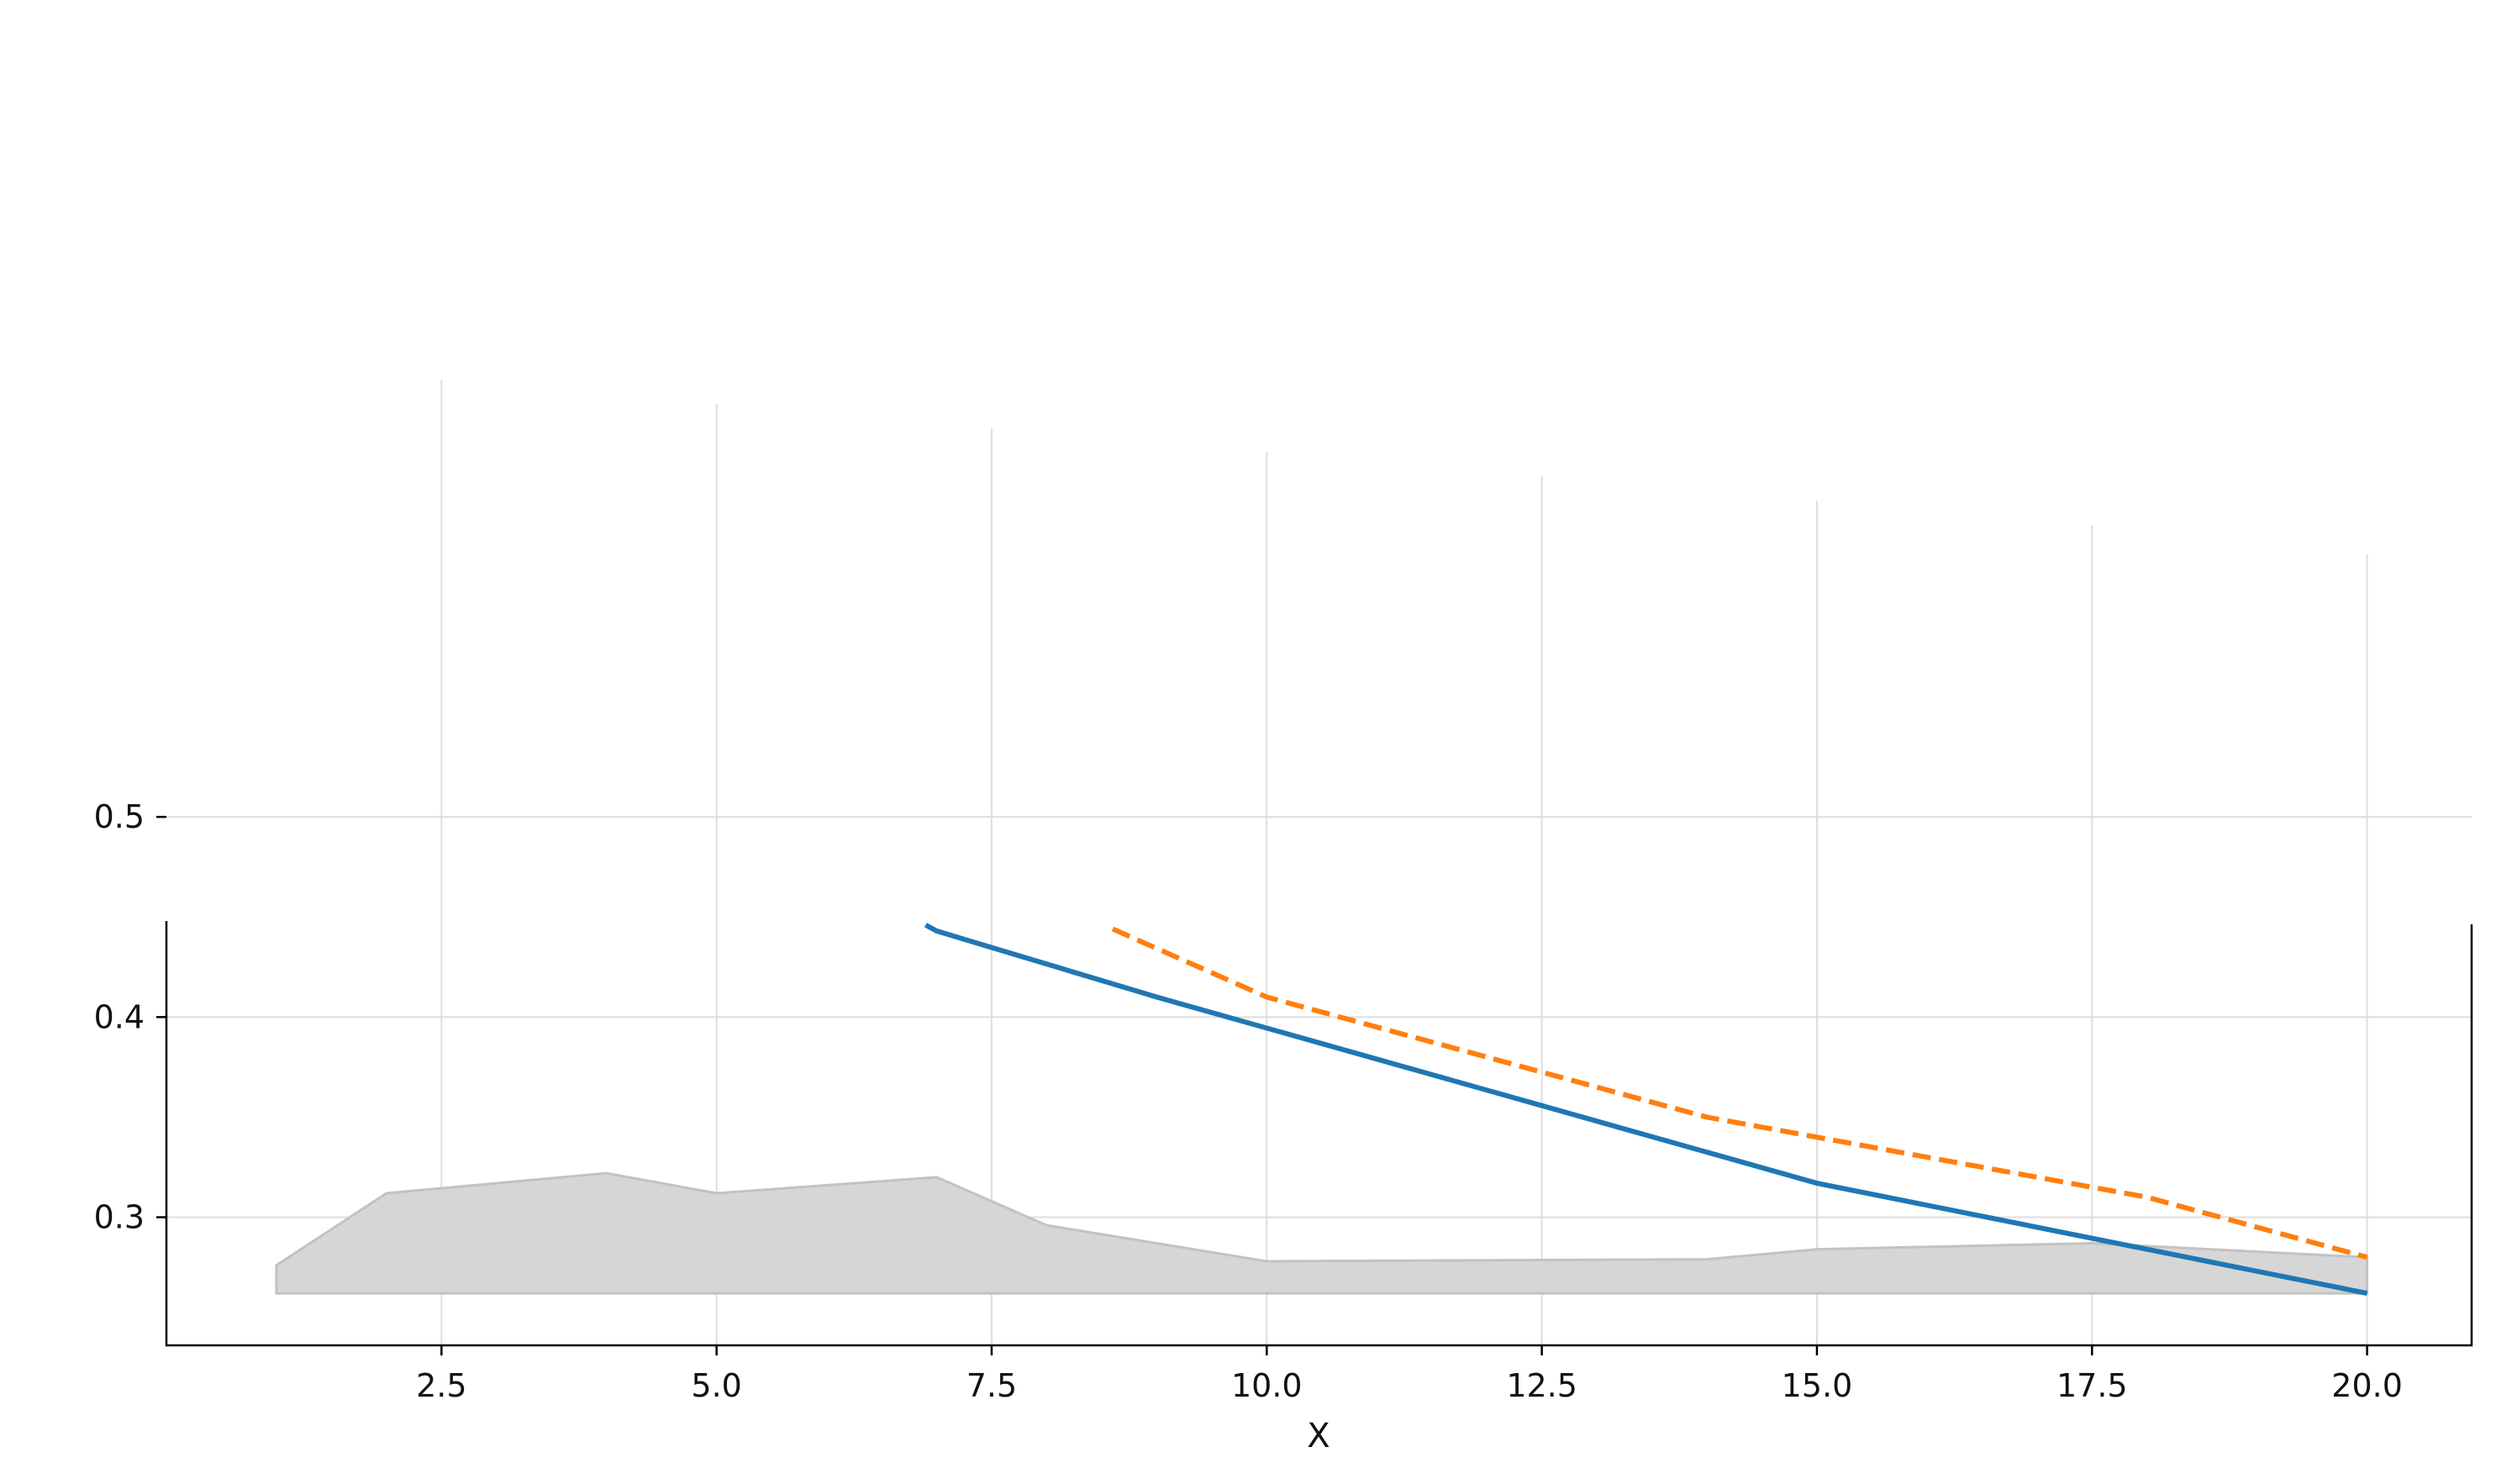  I want to click on x-tick-label: 10.0, so click(1267, 1386).